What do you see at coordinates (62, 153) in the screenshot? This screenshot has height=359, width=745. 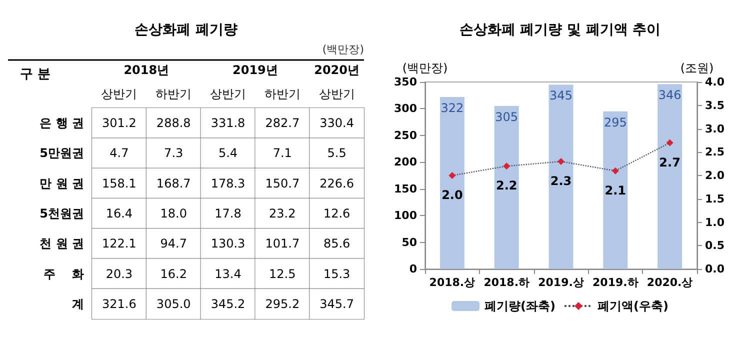 I see `y-tick-label: 5만원권` at bounding box center [62, 153].